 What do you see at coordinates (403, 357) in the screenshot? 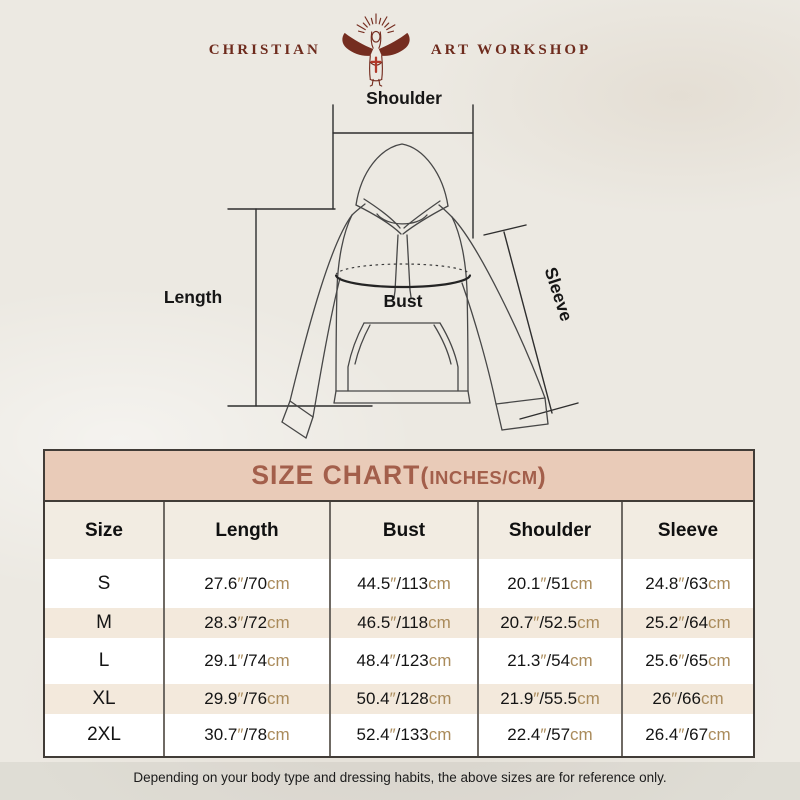
I see `kangaroo-pocket` at bounding box center [403, 357].